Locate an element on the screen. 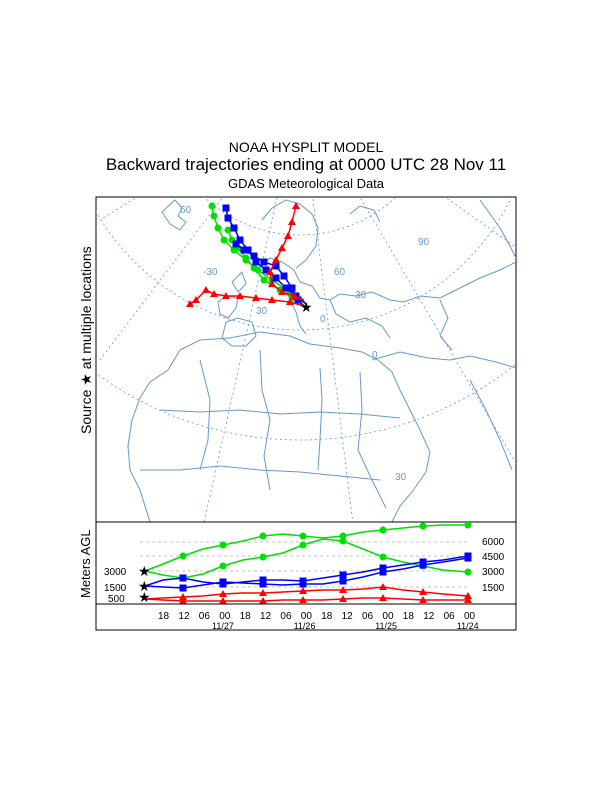 Image resolution: width=612 pixels, height=792 pixels. source-location-star-icon: ★ is located at coordinates (306, 307).